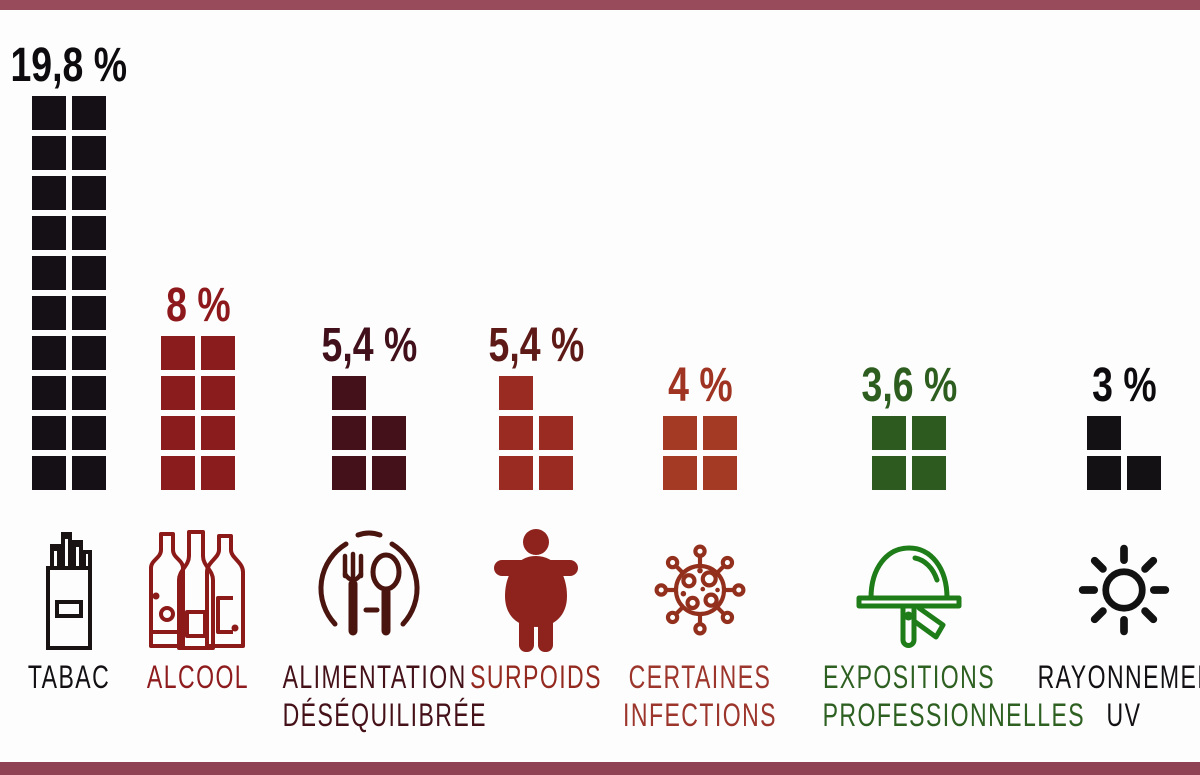  Describe the element at coordinates (69, 591) in the screenshot. I see `cigarette-pack-icon` at that location.